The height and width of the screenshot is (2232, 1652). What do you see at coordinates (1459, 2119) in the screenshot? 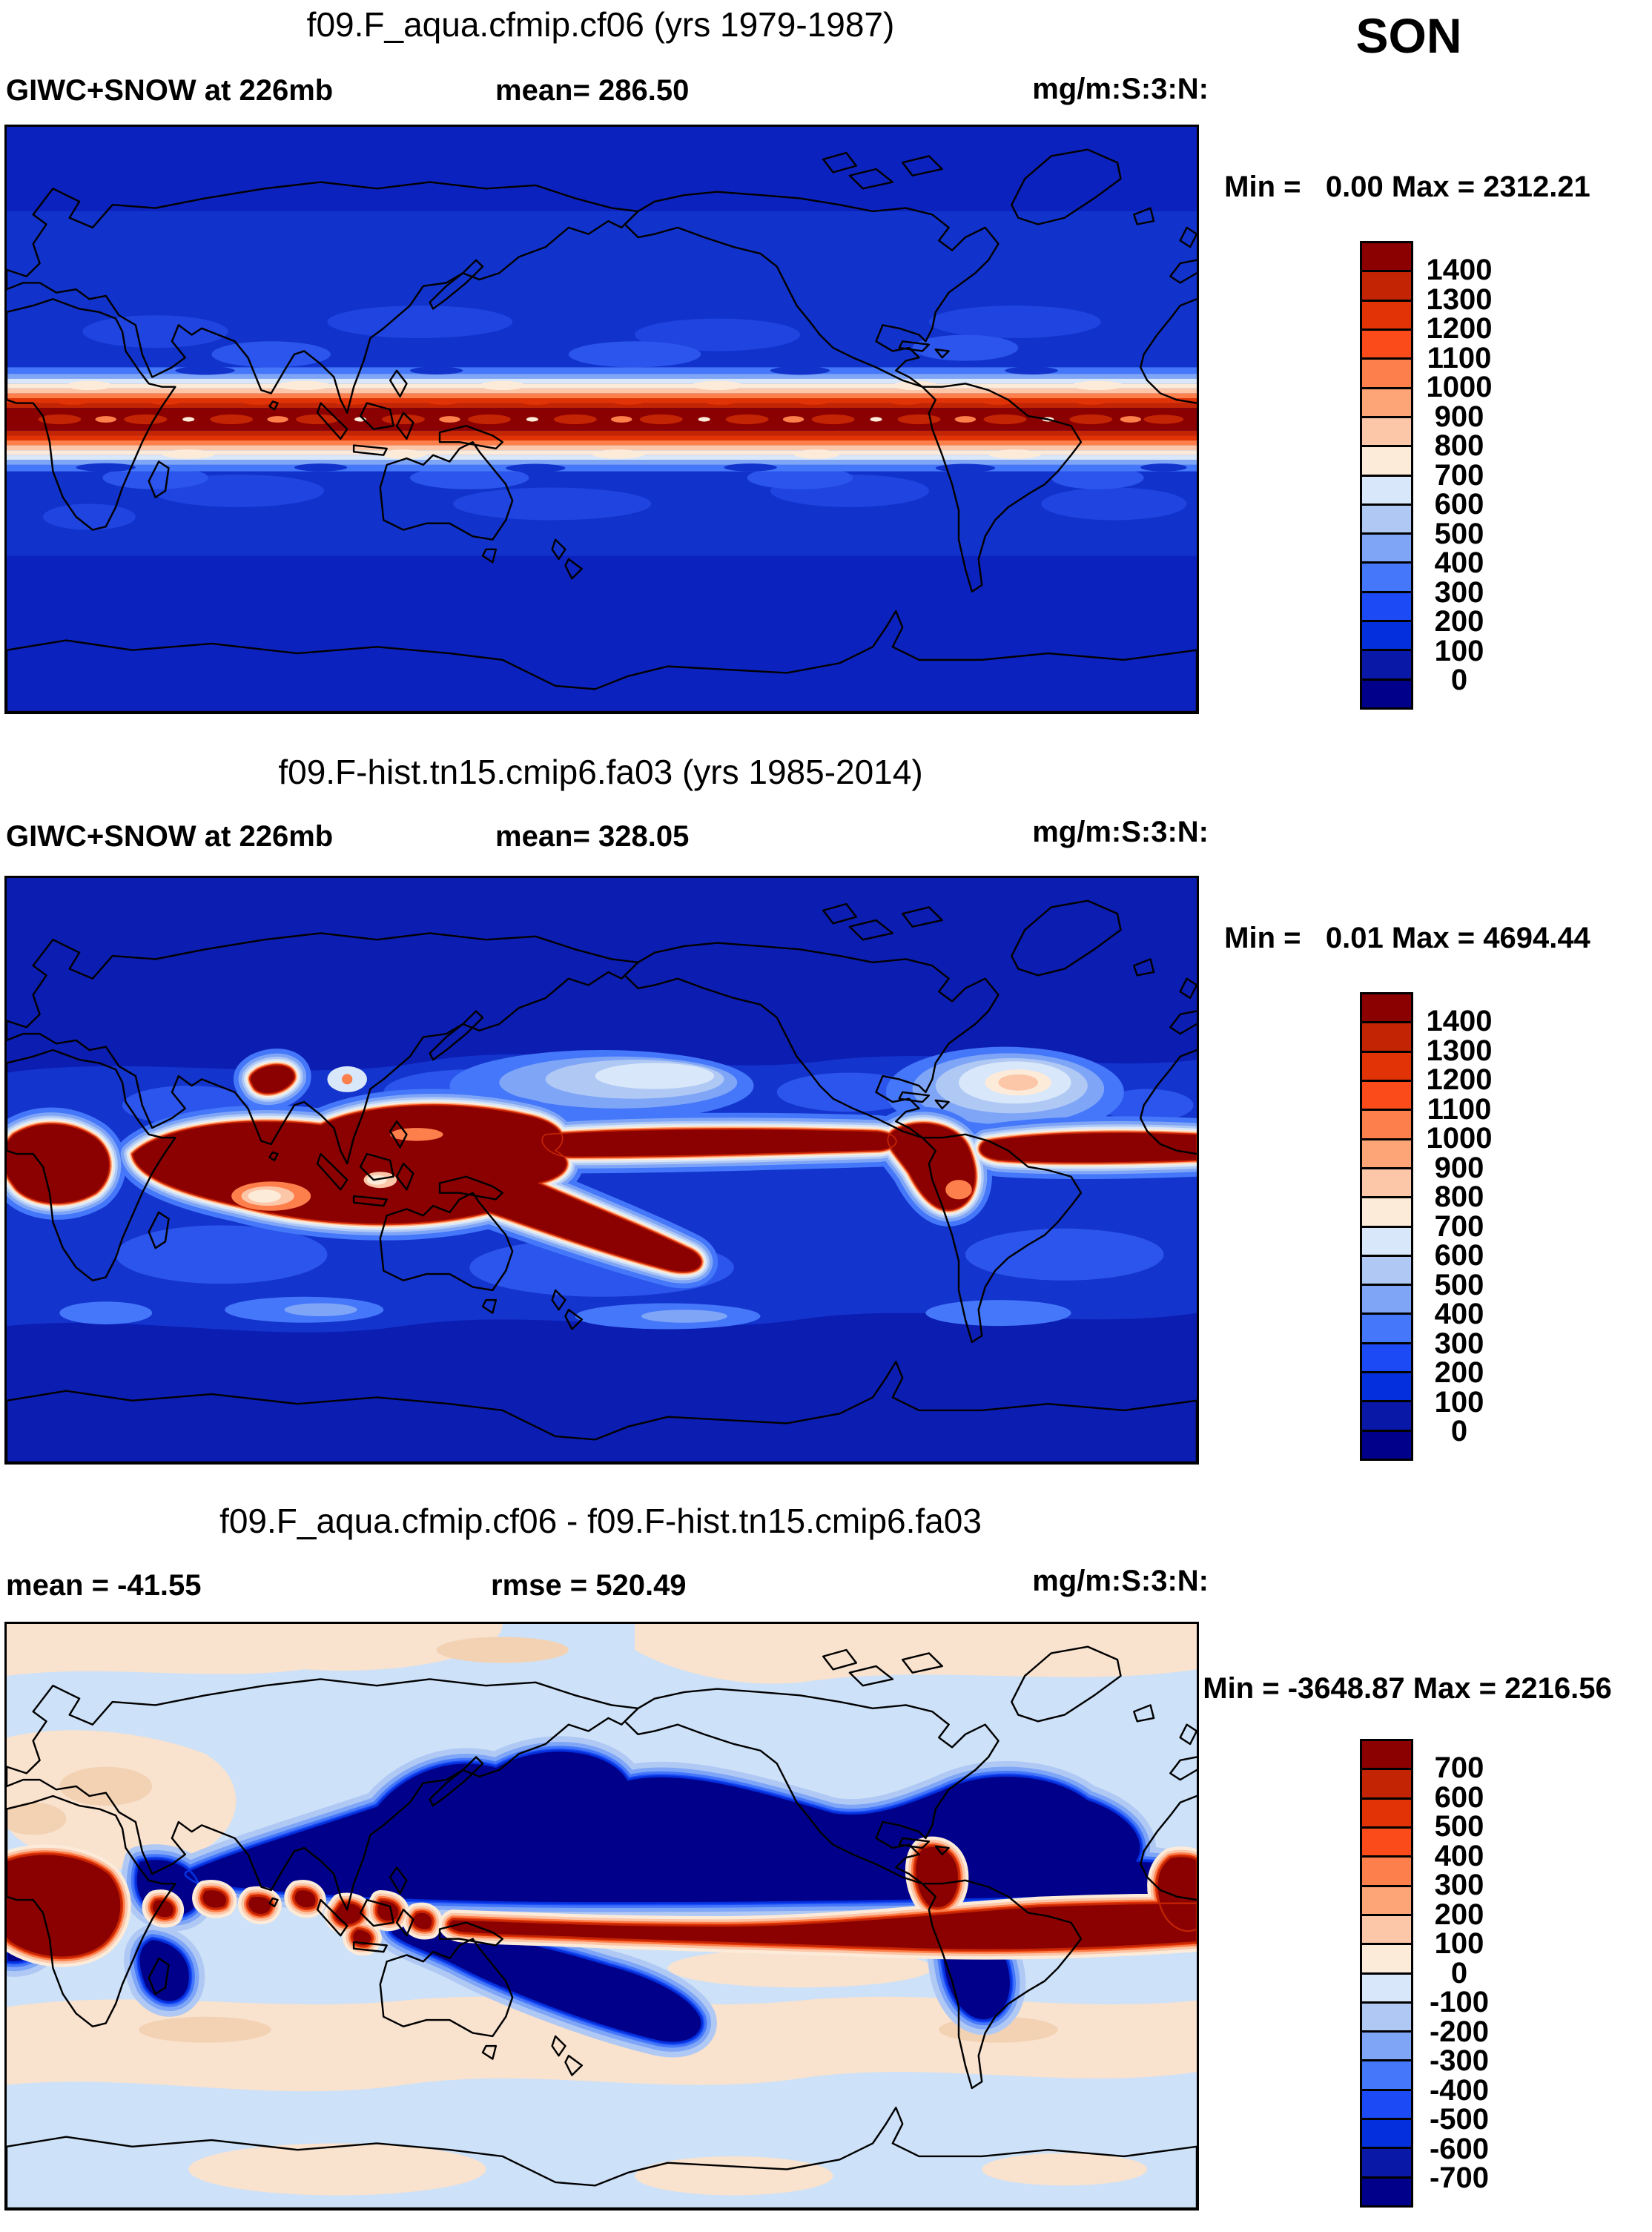
I see `colorbar-tick: -500` at bounding box center [1459, 2119].